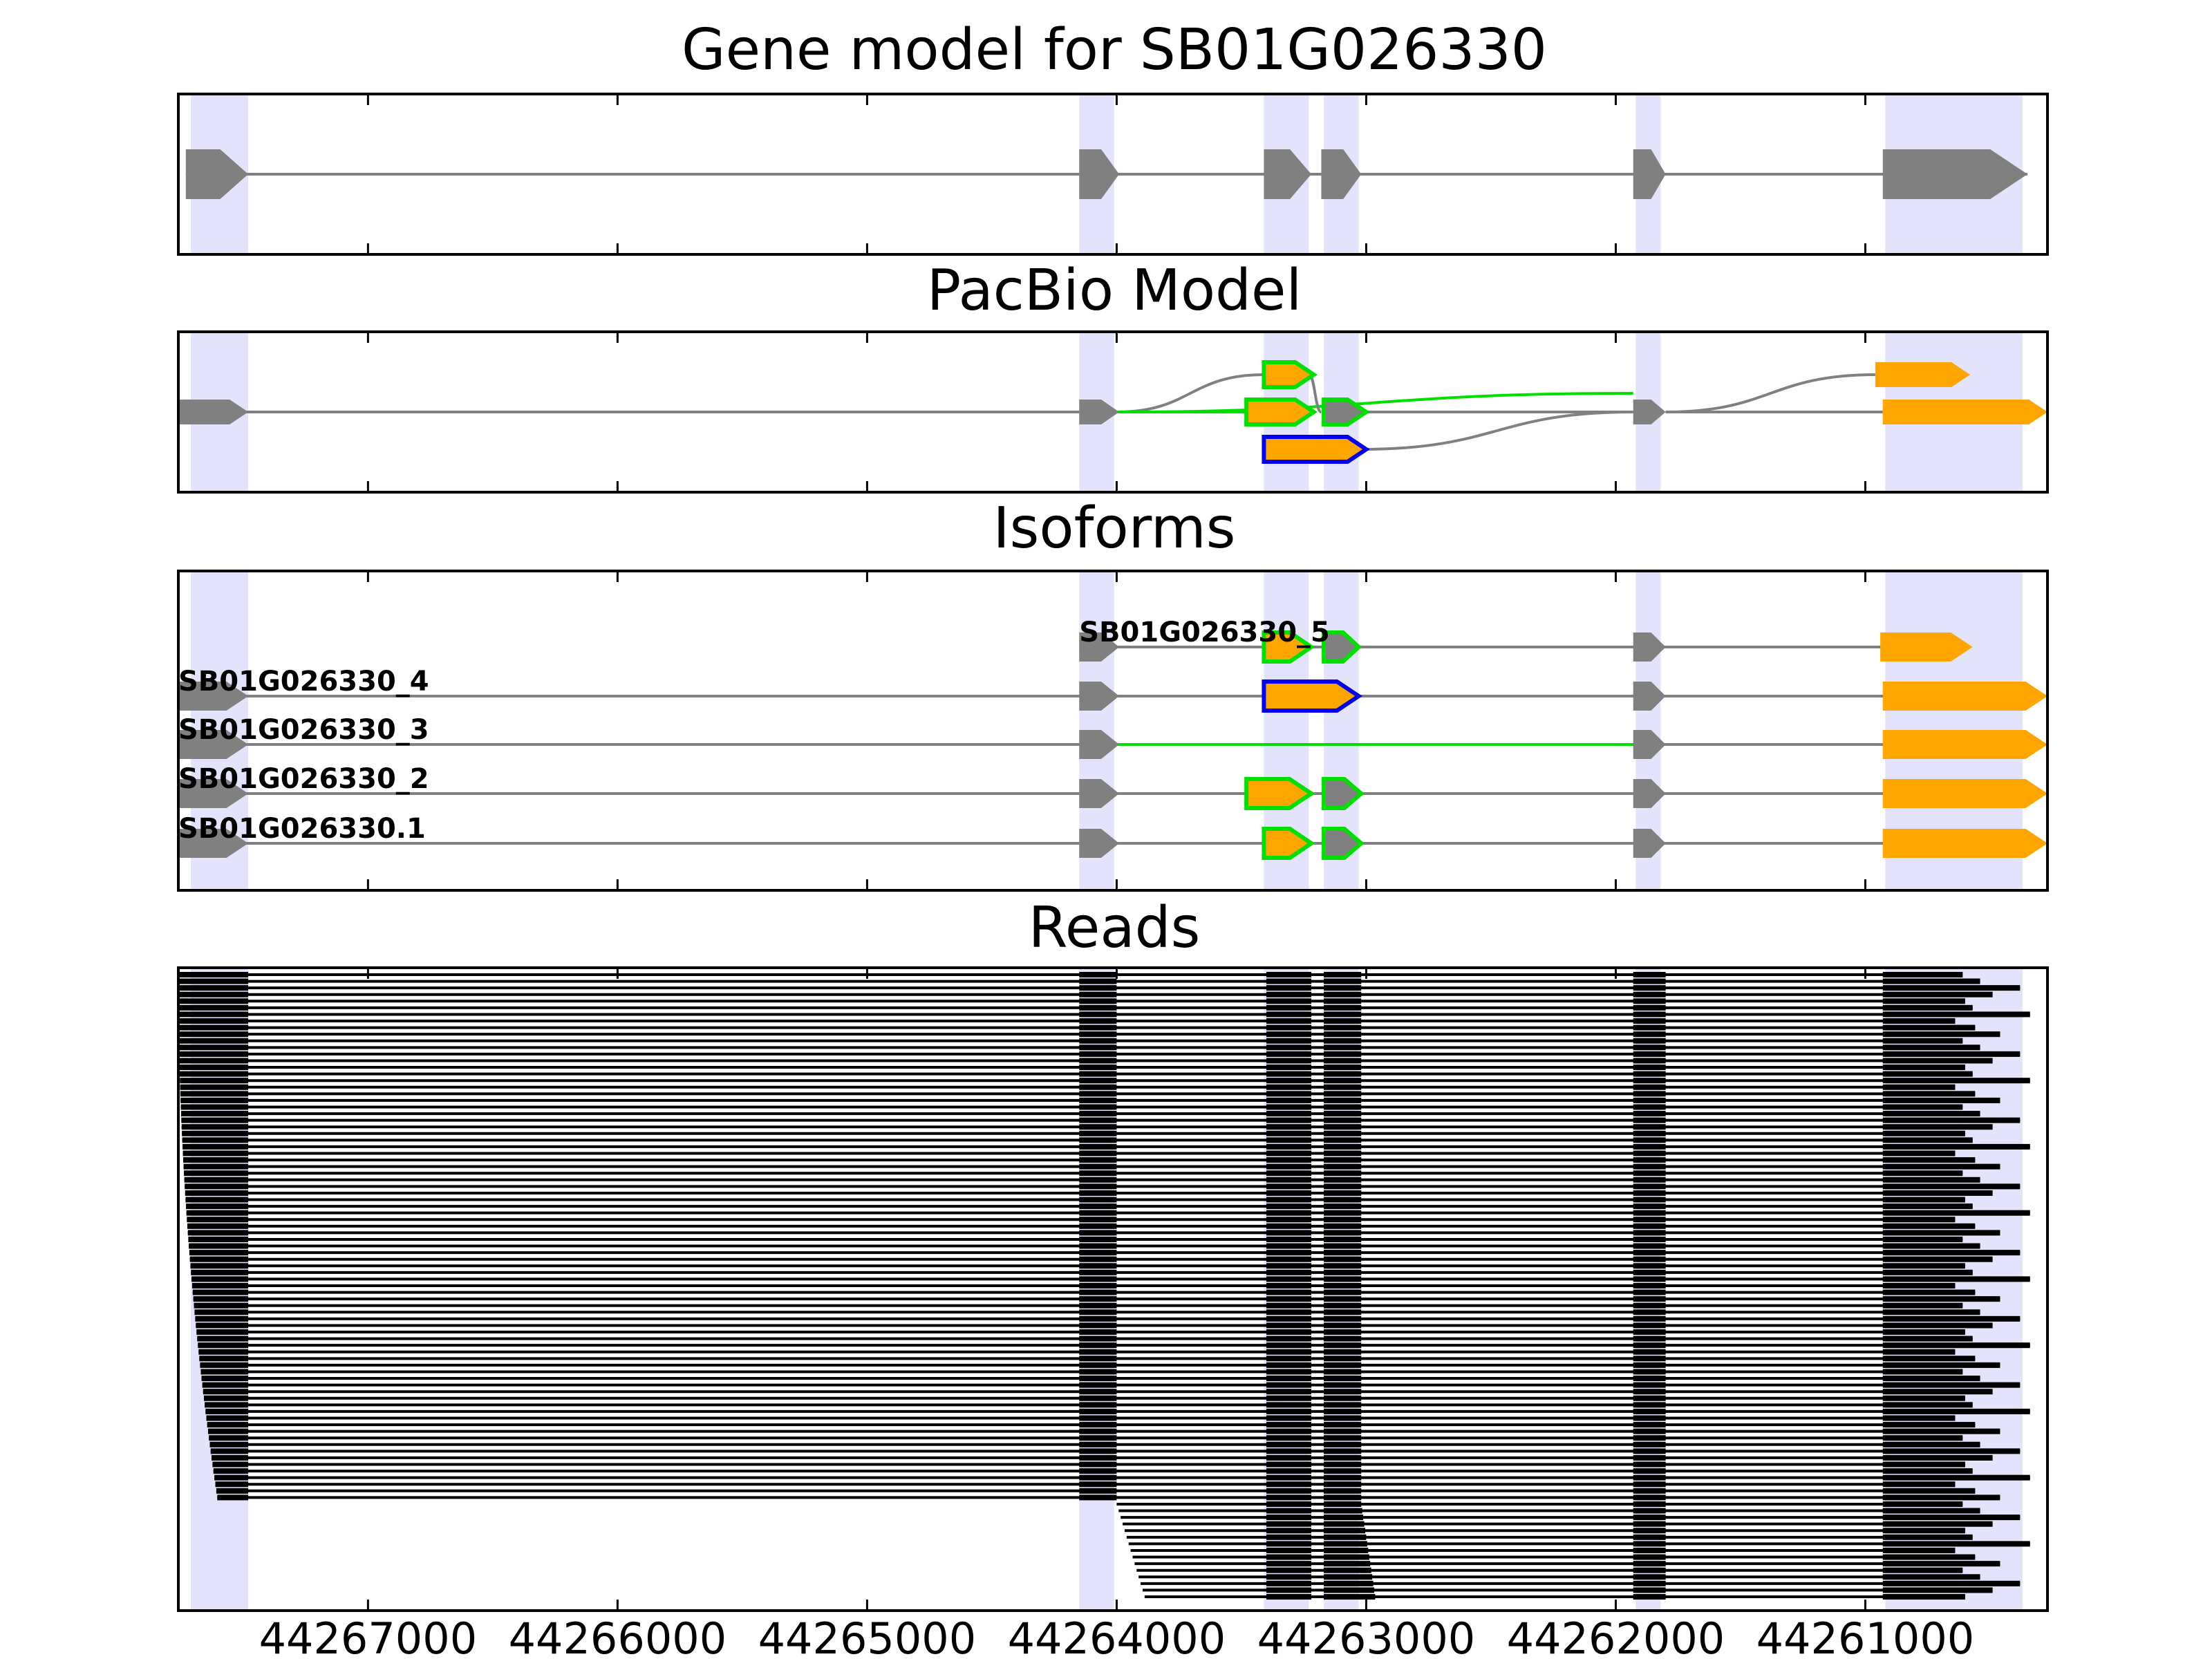 The height and width of the screenshot is (1659, 2212). I want to click on isoform-row: SB01G026330_2, so click(1112, 786).